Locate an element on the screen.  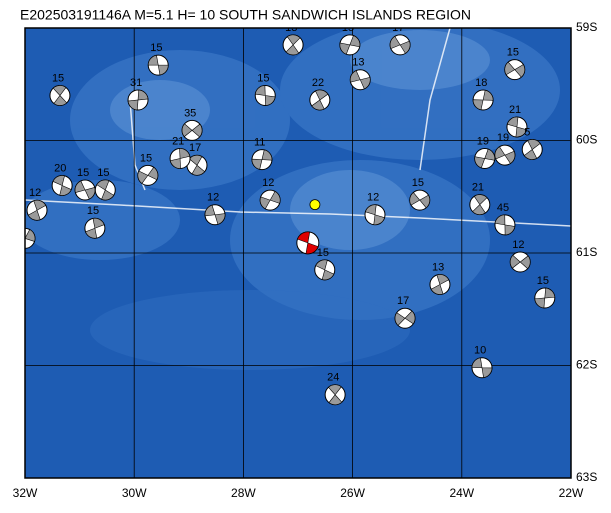
y-tick-label: 60S is located at coordinates (586, 140).